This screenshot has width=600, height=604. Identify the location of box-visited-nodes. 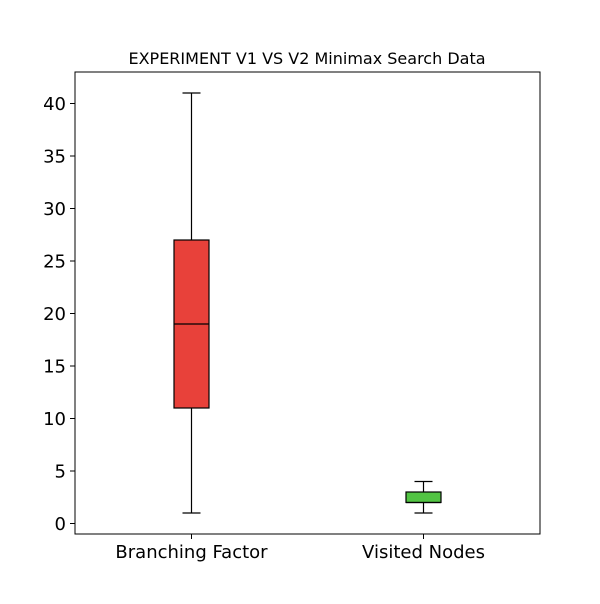
(423, 497).